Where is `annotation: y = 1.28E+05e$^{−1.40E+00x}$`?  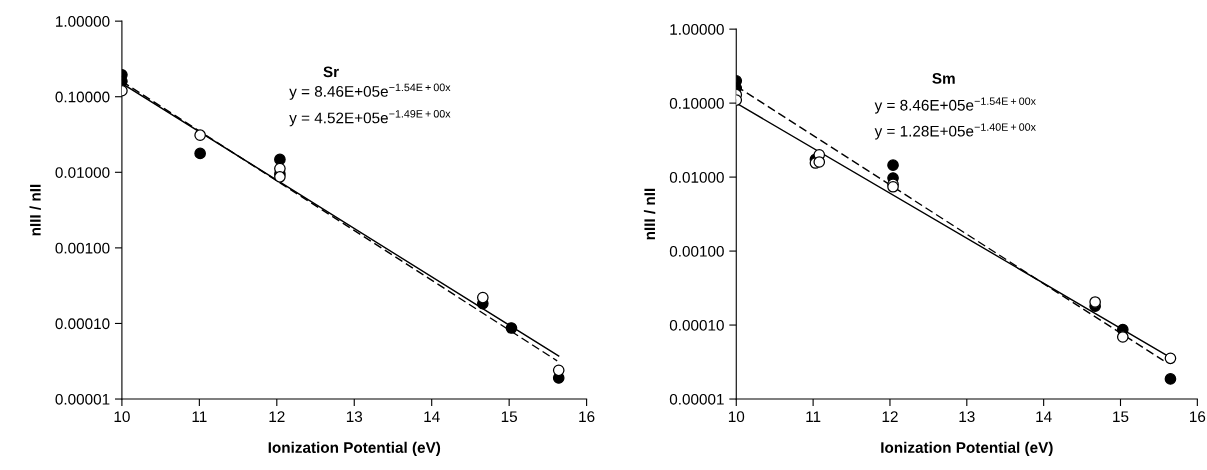 annotation: y = 1.28E+05e$^{−1.40E+00x}$ is located at coordinates (955, 131).